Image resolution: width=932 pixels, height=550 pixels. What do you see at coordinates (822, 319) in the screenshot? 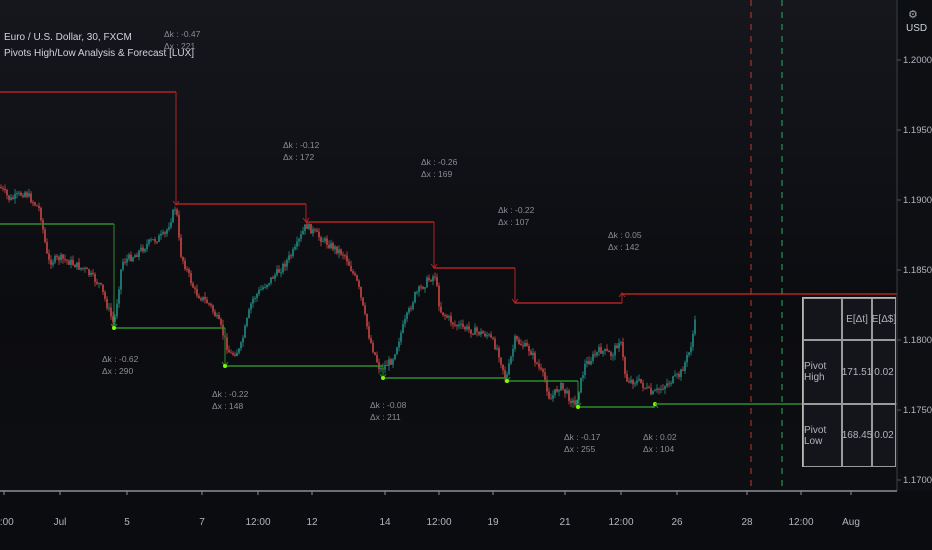
I see `stats-header-empty` at bounding box center [822, 319].